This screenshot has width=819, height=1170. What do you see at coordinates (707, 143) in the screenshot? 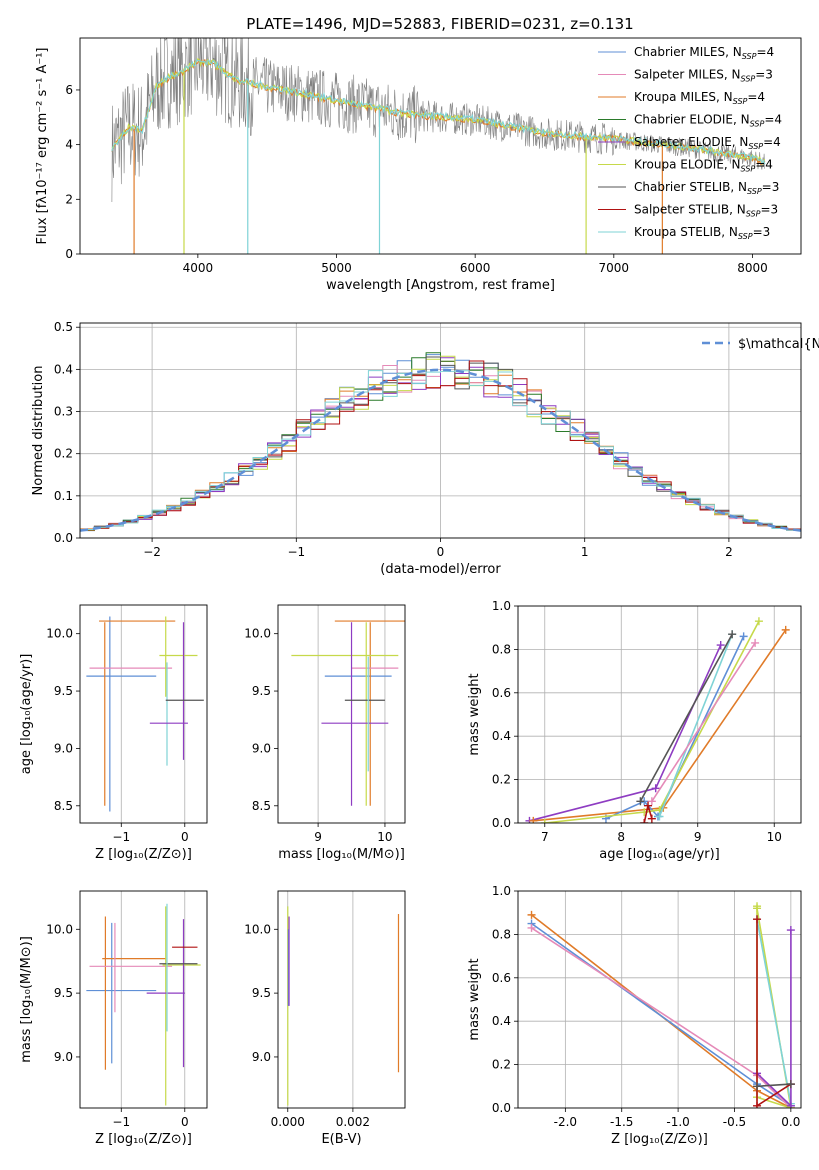
I see `legend-entry: Salpeter ELODIE, NSSP=4` at bounding box center [707, 143].